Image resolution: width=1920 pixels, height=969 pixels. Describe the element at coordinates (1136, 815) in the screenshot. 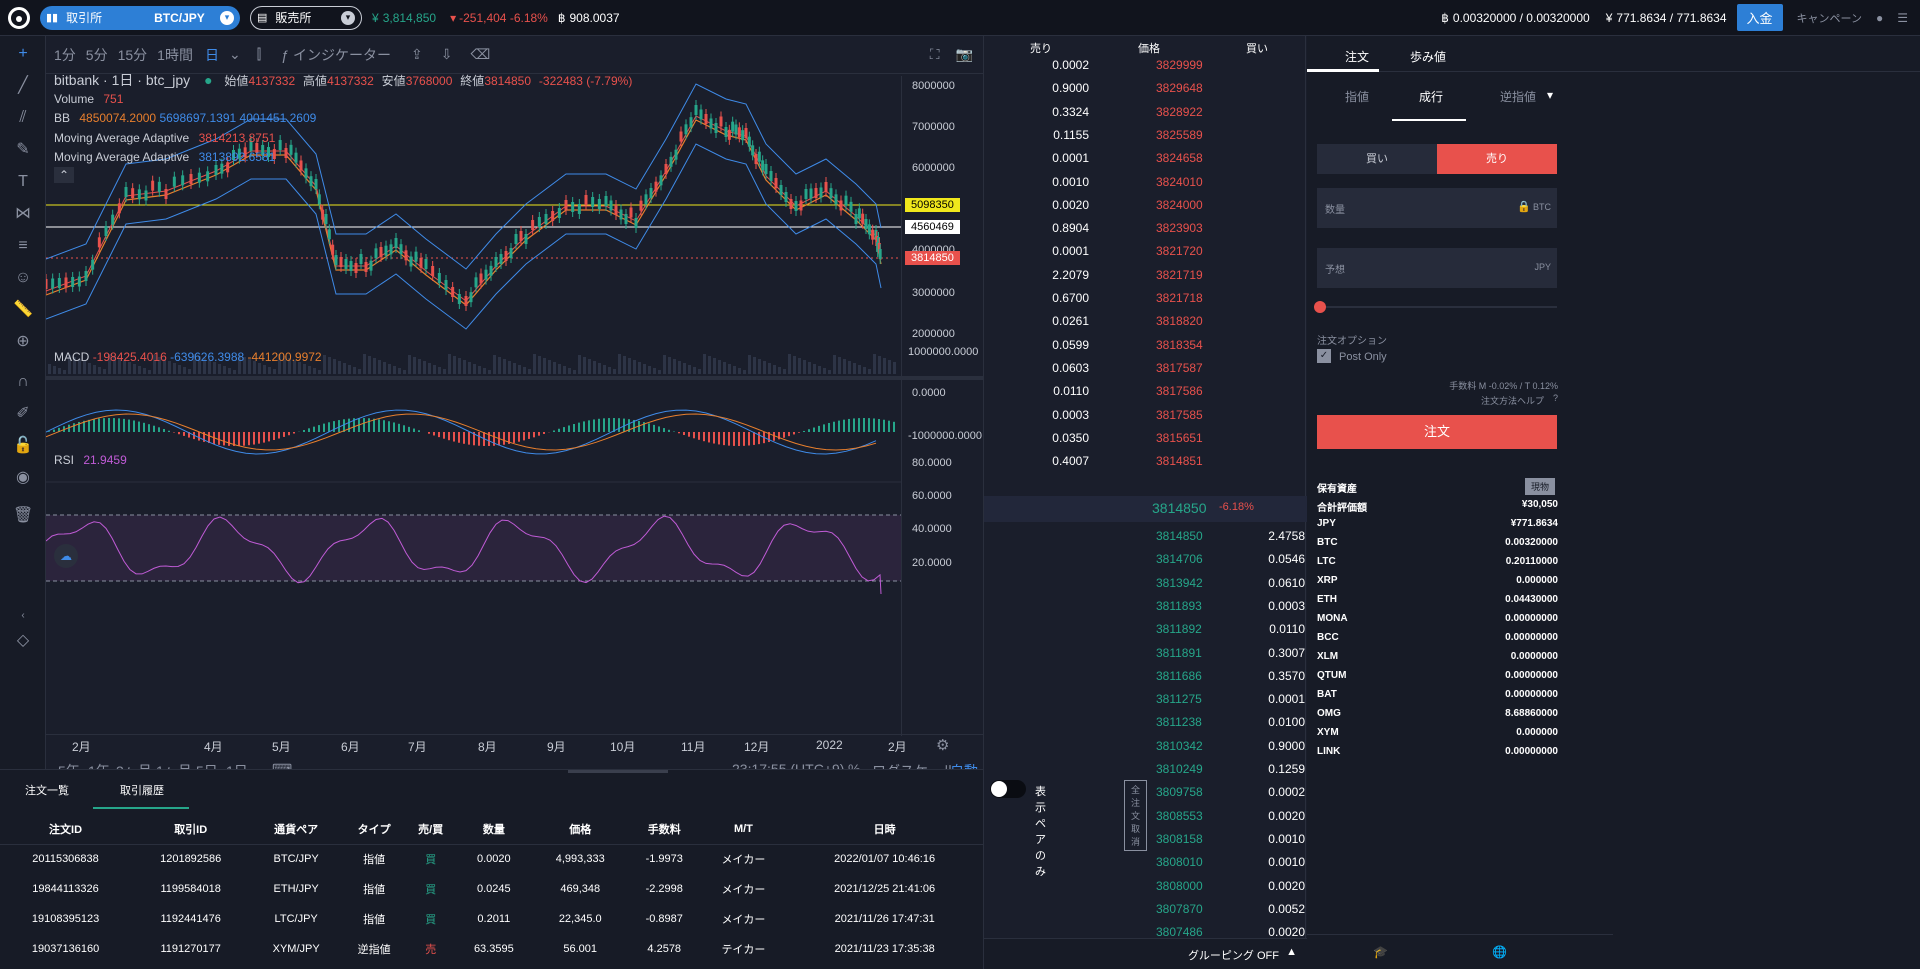

I see `cancel-all-button: 全注文取消` at that location.